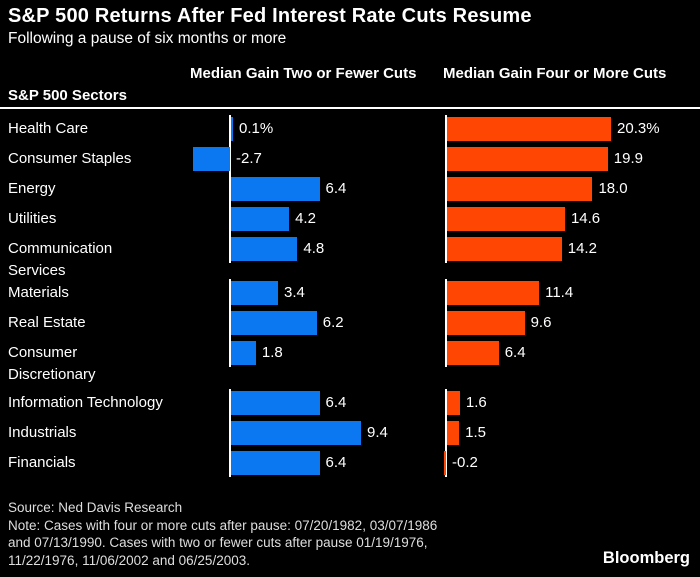 This screenshot has width=700, height=577. Describe the element at coordinates (475, 432) in the screenshot. I see `value-label: 1.5` at that location.